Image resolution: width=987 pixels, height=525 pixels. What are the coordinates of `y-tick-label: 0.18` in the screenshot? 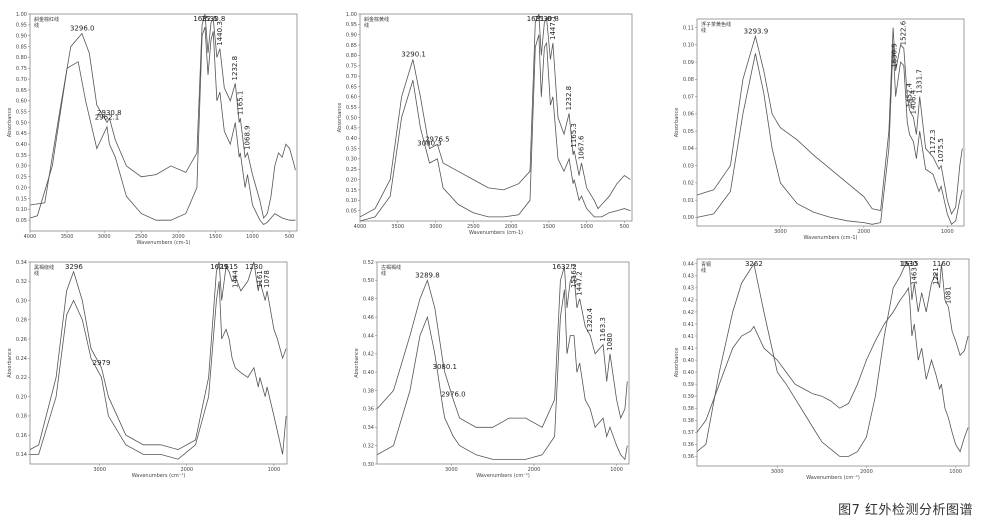 It's located at (21, 417).